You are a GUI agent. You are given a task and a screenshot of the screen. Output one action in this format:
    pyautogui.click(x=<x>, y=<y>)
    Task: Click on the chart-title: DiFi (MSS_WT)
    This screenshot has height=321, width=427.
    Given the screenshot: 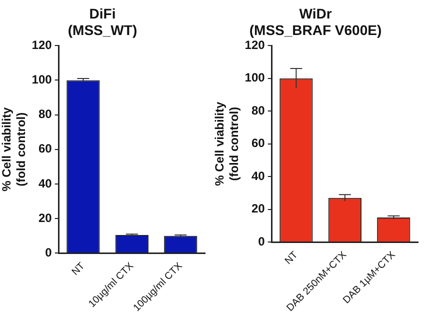 What is the action you would take?
    pyautogui.click(x=103, y=21)
    